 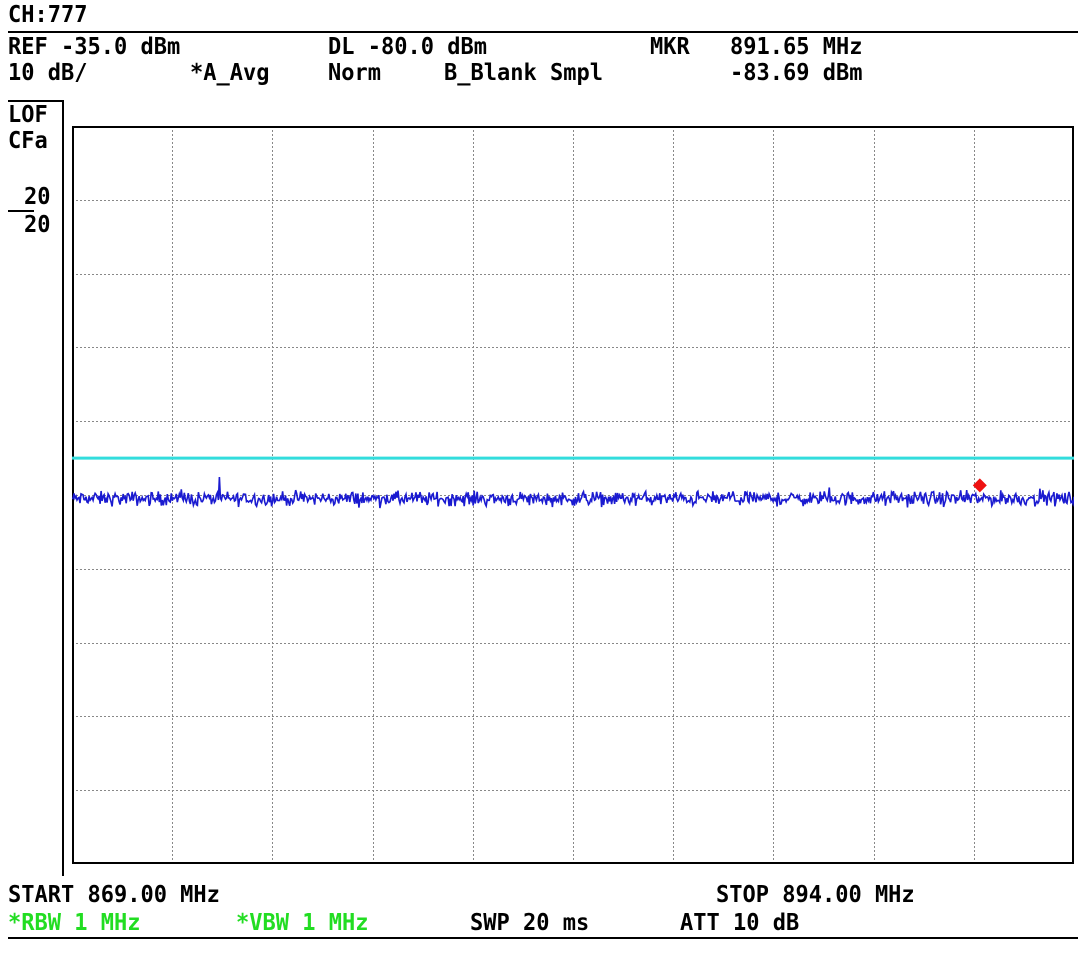 What do you see at coordinates (74, 923) in the screenshot?
I see `resolution-bandwidth: *RBW 1 MHz` at bounding box center [74, 923].